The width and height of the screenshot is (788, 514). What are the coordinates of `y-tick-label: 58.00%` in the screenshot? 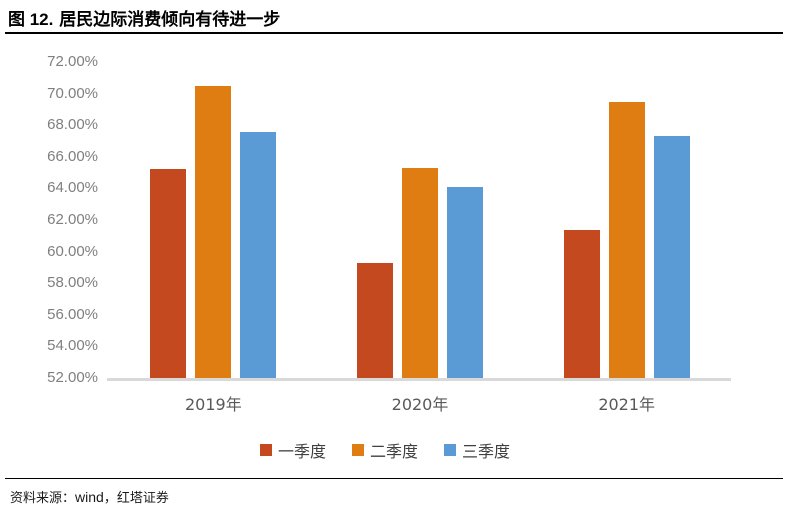 It's located at (72, 283).